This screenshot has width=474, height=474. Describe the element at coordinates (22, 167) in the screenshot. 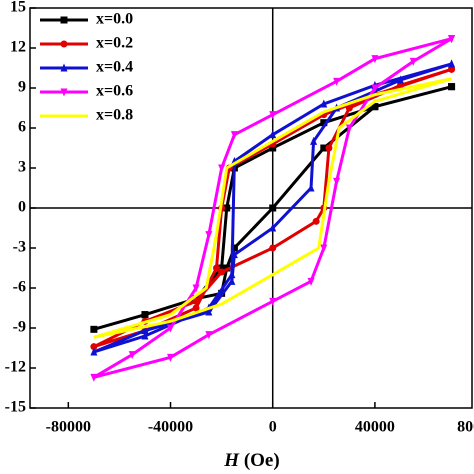

I see `y-tick-label: 3` at that location.